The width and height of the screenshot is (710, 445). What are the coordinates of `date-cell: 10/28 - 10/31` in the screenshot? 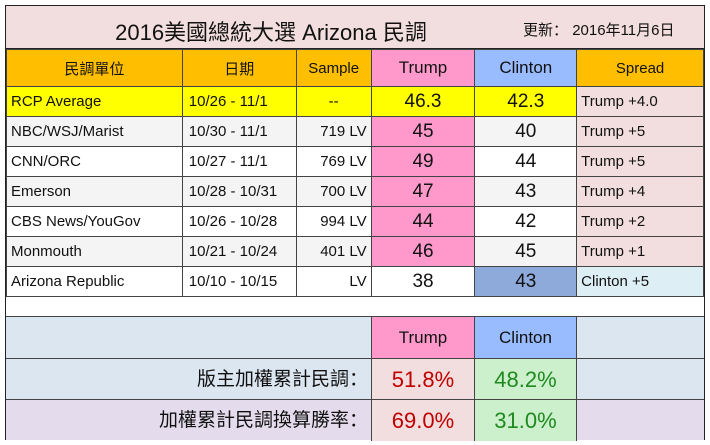 It's located at (239, 191).